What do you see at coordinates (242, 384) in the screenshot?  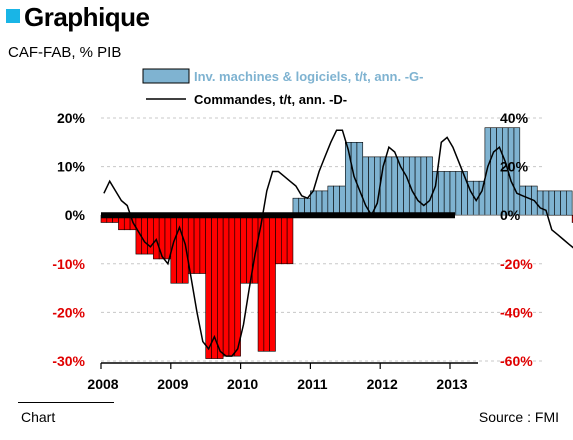 I see `x-tick-label: 2010` at bounding box center [242, 384].